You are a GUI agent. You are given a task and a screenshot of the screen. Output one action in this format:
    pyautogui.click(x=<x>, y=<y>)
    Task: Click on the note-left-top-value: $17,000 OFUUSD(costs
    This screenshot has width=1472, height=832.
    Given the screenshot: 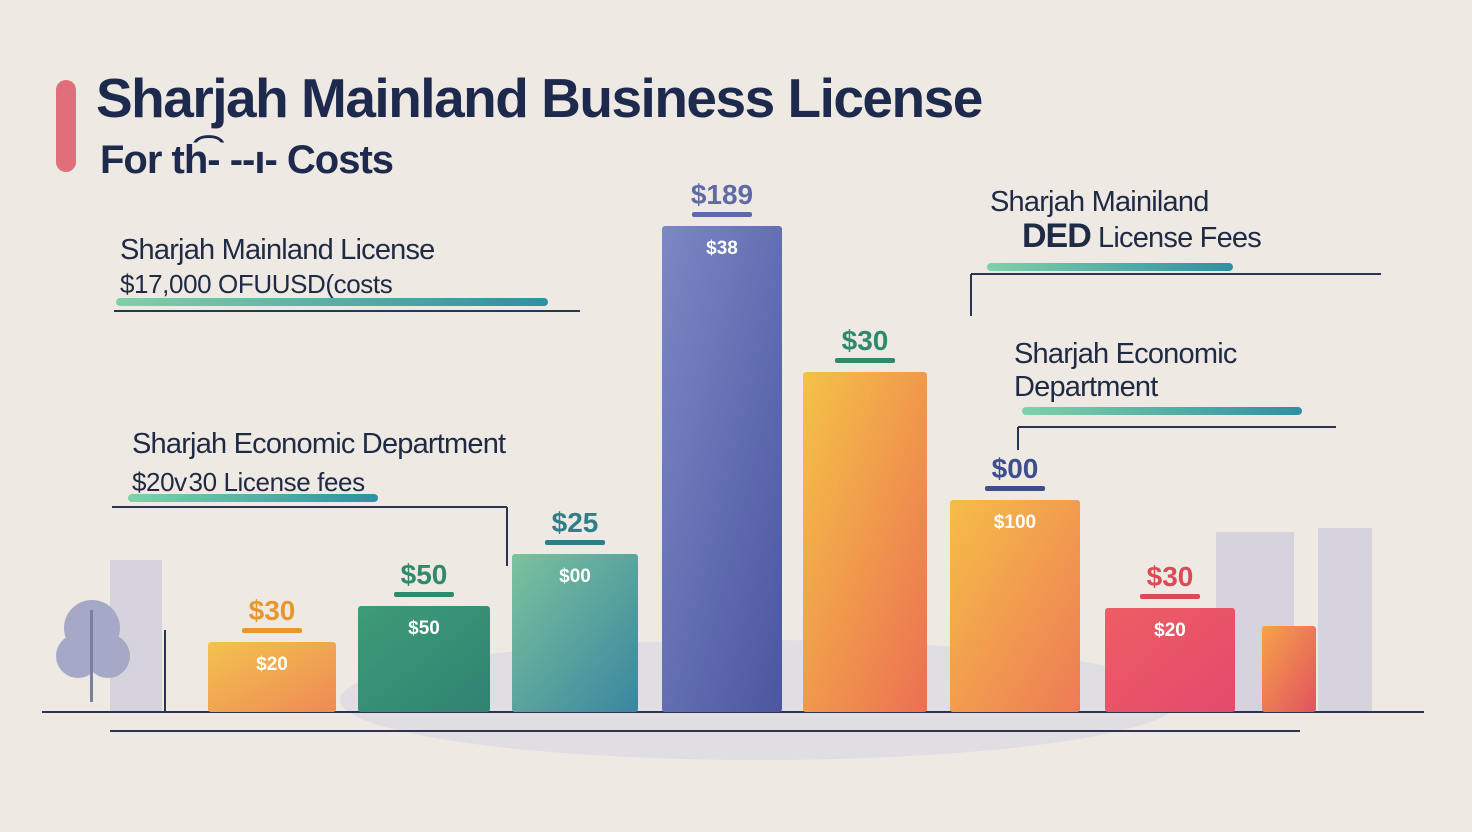 What is the action you would take?
    pyautogui.click(x=256, y=284)
    